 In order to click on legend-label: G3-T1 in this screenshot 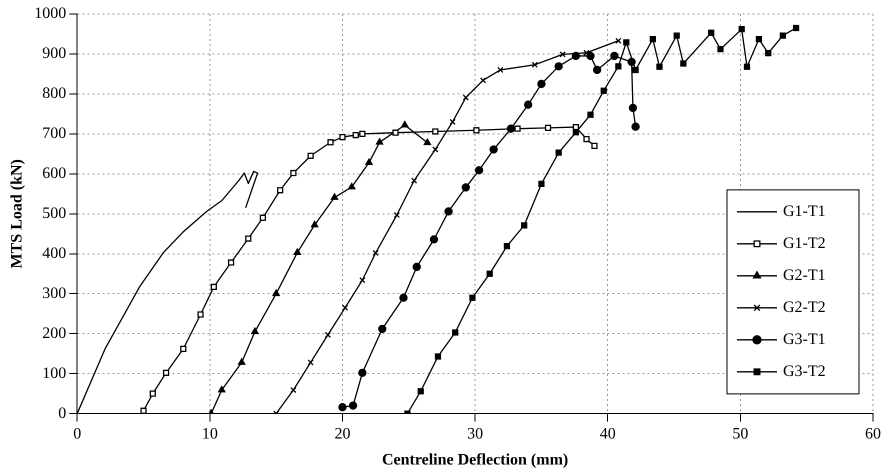, I will do `click(804, 339)`.